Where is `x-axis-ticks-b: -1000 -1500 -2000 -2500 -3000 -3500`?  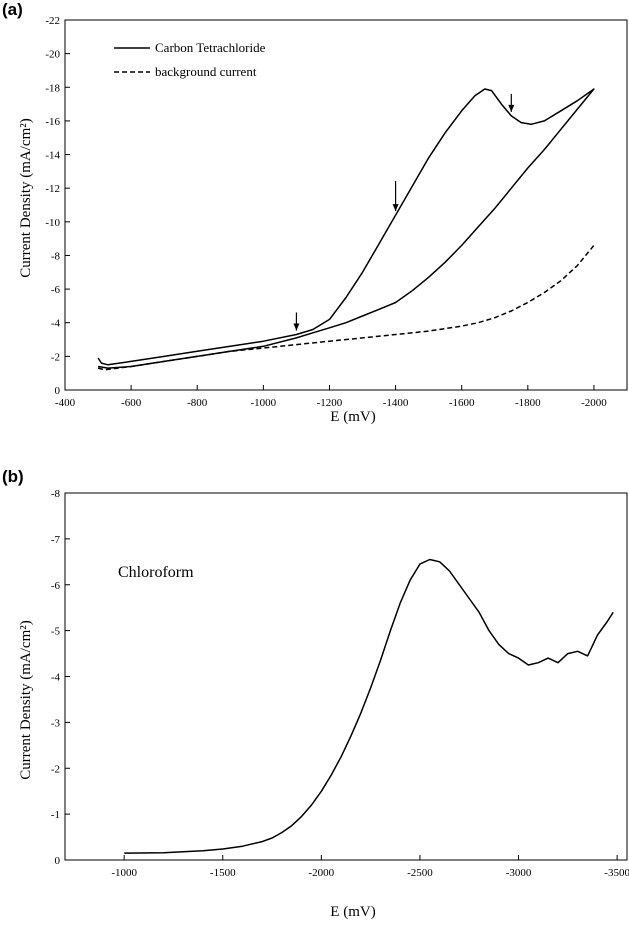
x-axis-ticks-b: -1000 -1500 -2000 -2500 -3000 -3500 is located at coordinates (370, 867).